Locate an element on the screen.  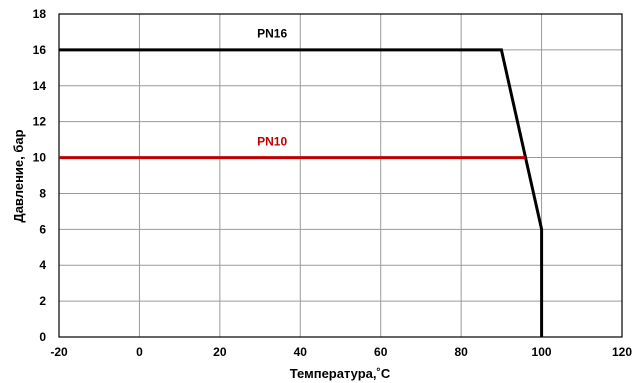
x-tick-label: 80 is located at coordinates (461, 352).